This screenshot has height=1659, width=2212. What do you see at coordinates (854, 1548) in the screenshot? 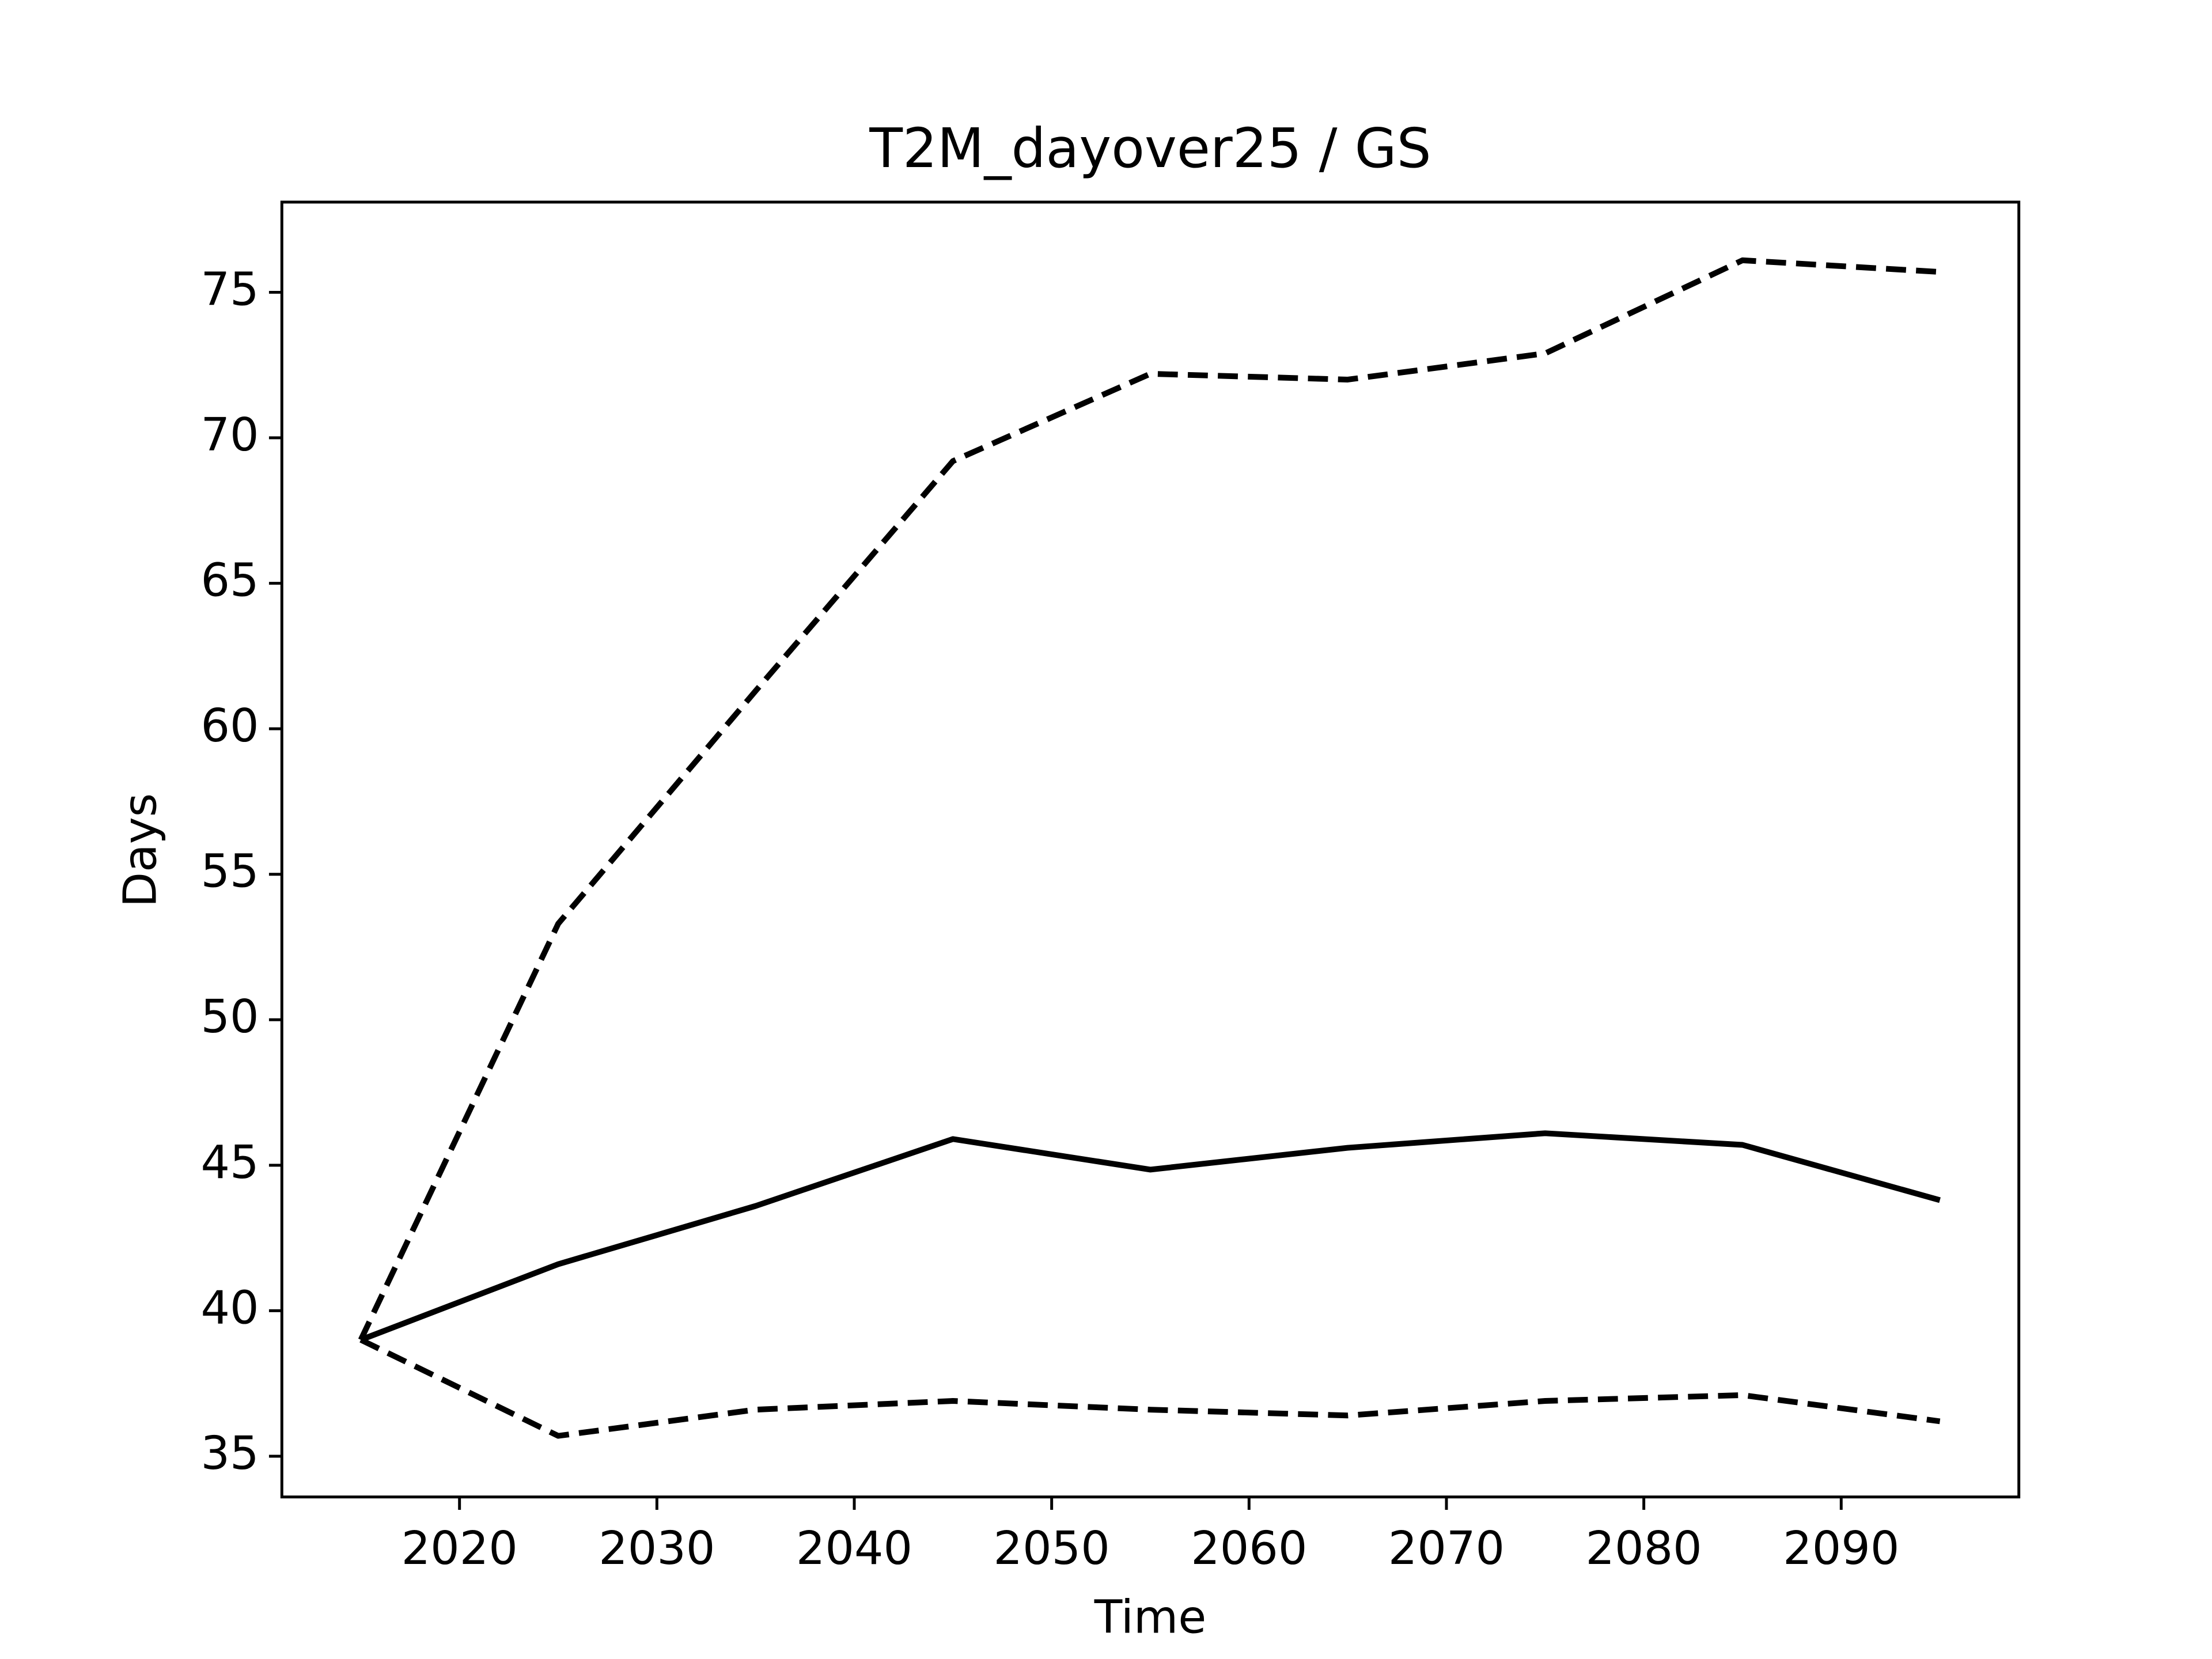
I see `x-tick-label: 2040` at bounding box center [854, 1548].